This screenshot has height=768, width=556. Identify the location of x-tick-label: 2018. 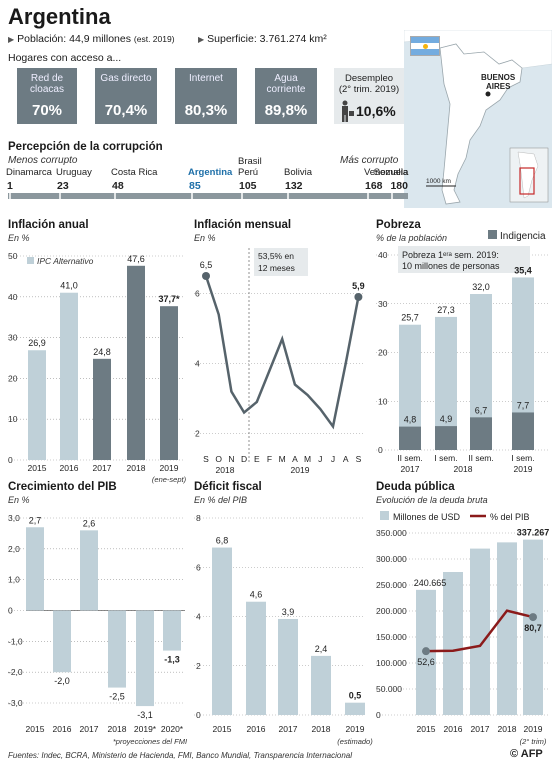
(136, 468).